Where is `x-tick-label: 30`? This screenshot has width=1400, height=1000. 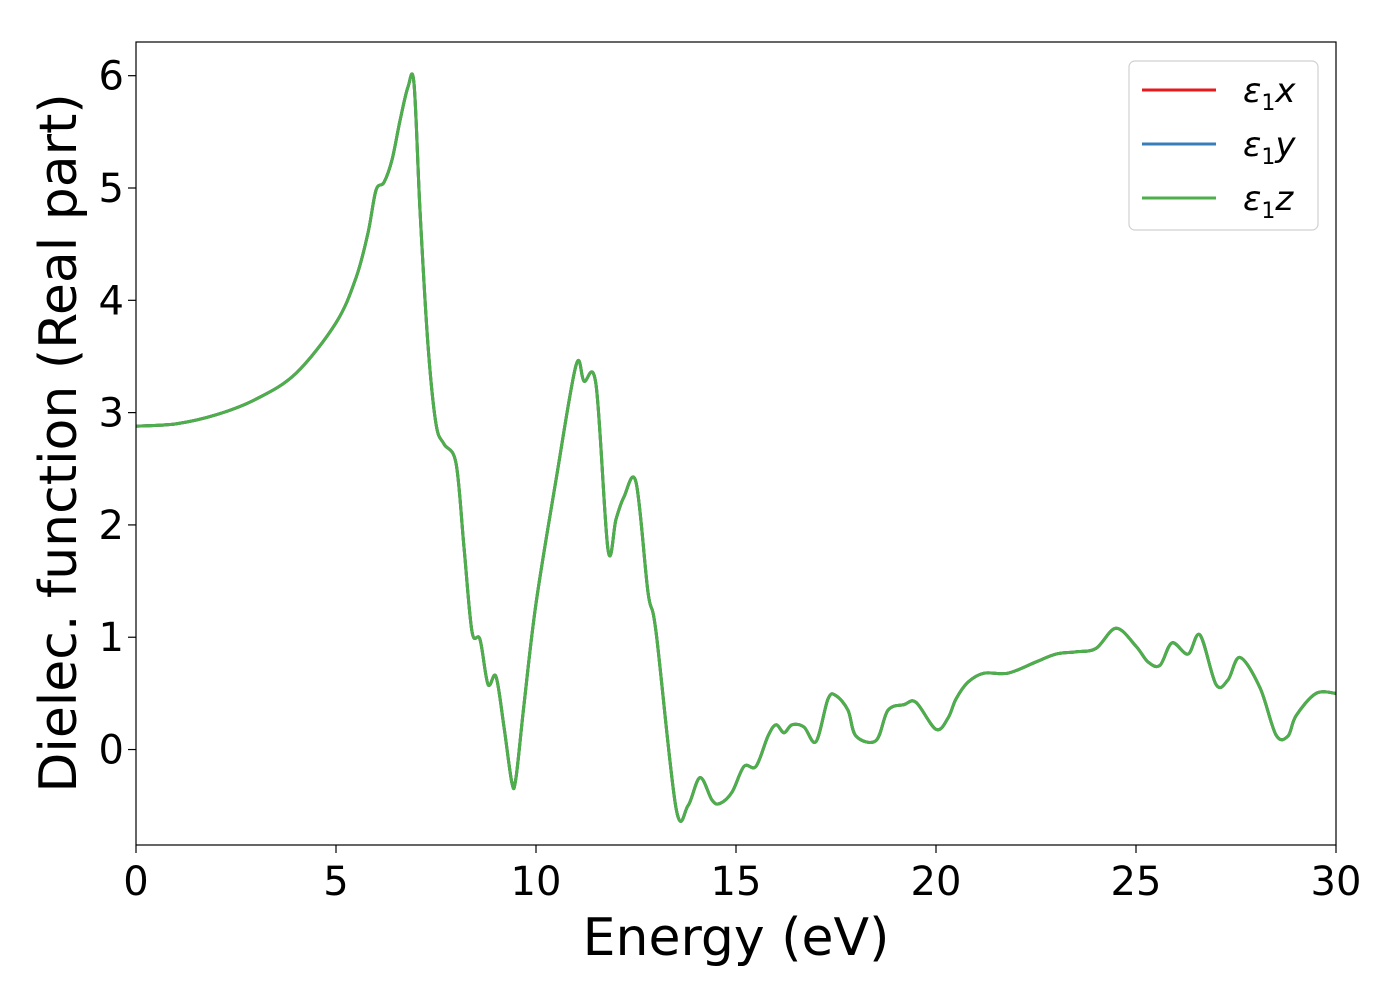 x-tick-label: 30 is located at coordinates (1336, 882).